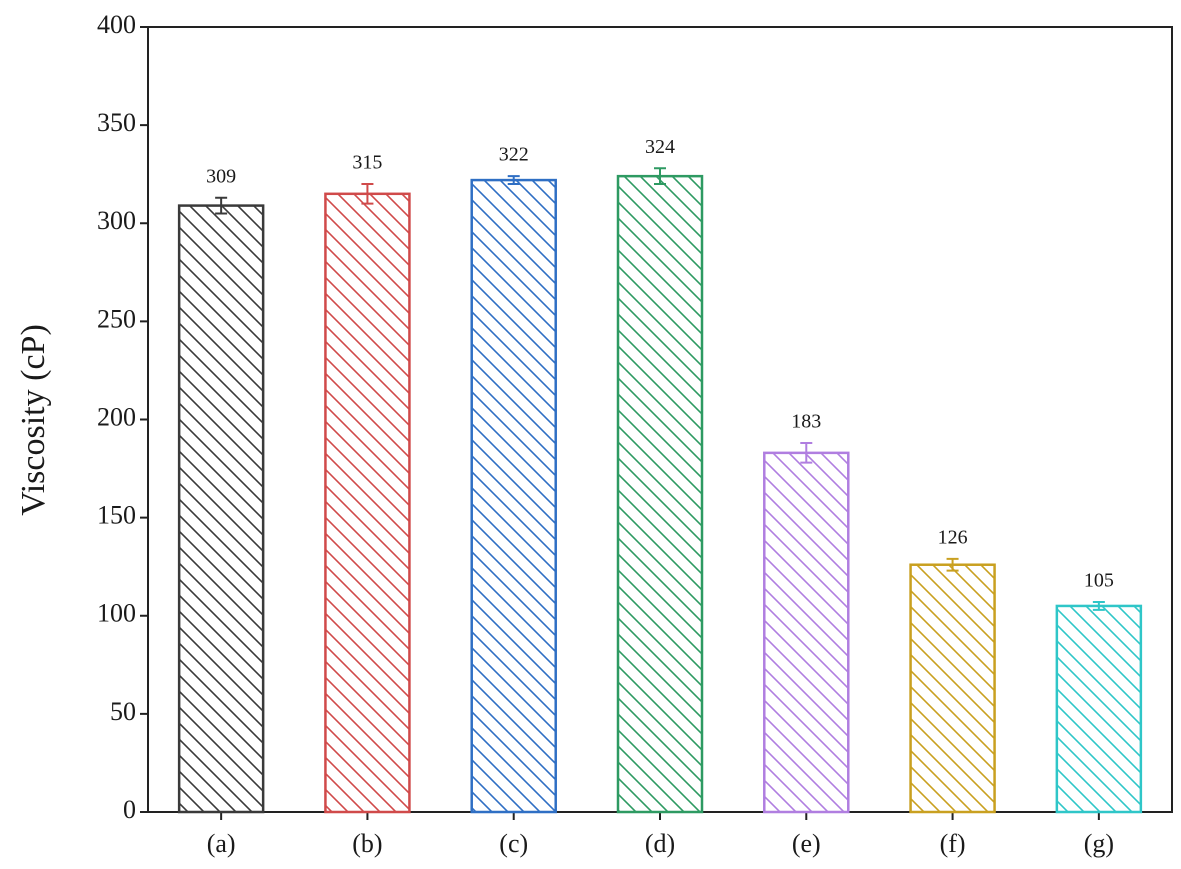  What do you see at coordinates (221, 176) in the screenshot?
I see `value-label: 309` at bounding box center [221, 176].